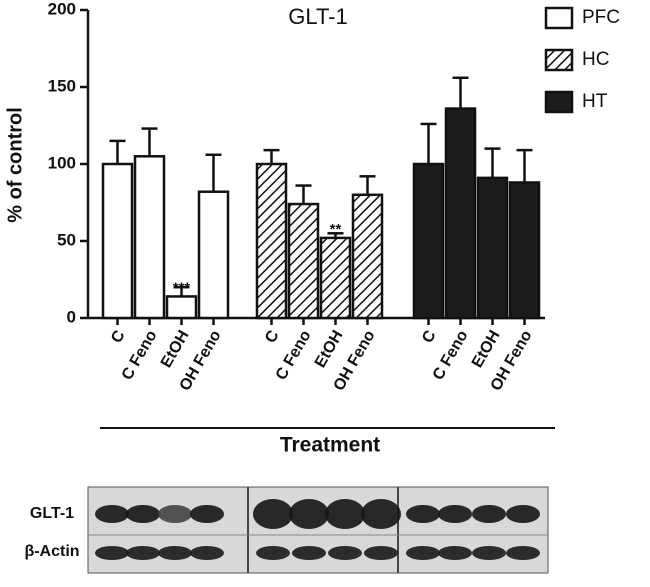 Image resolution: width=650 pixels, height=587 pixels. I want to click on western-blot: GLT-1 β-Actin, so click(286, 530).